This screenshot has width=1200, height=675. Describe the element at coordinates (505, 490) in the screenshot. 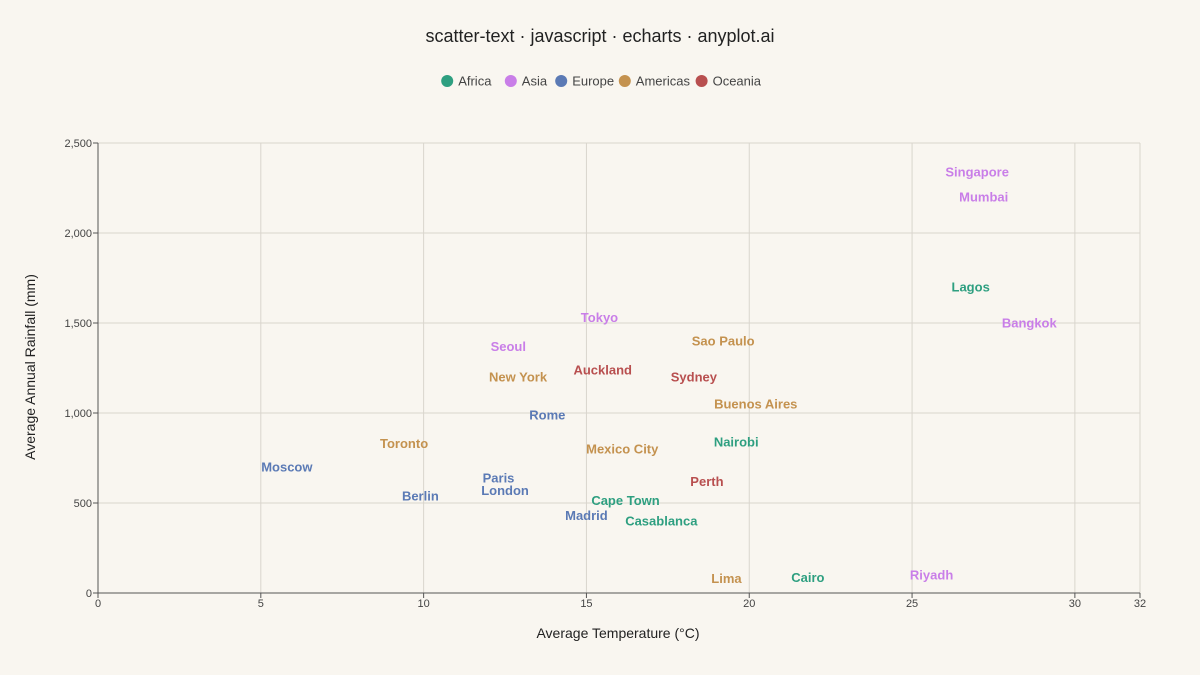

I see `point-label-london: London` at that location.